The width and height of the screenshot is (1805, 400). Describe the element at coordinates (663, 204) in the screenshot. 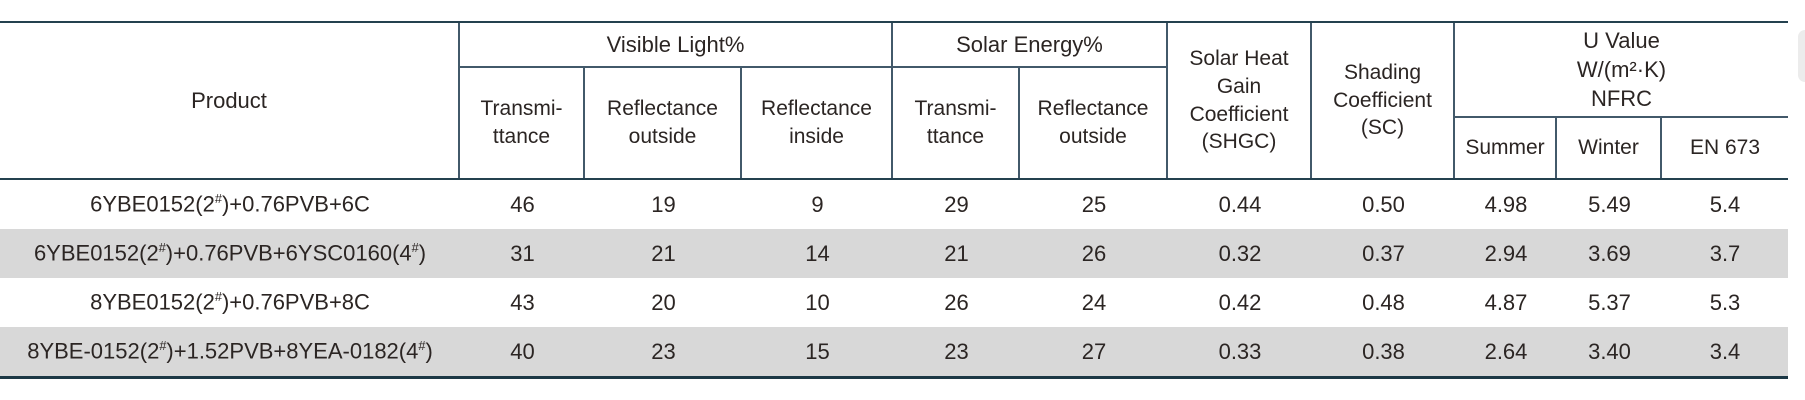

I see `vl-reflectance-outside-cell: 19` at that location.